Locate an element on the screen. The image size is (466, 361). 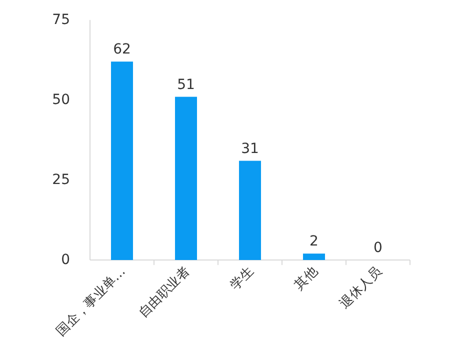
data-label: 51 is located at coordinates (186, 84).